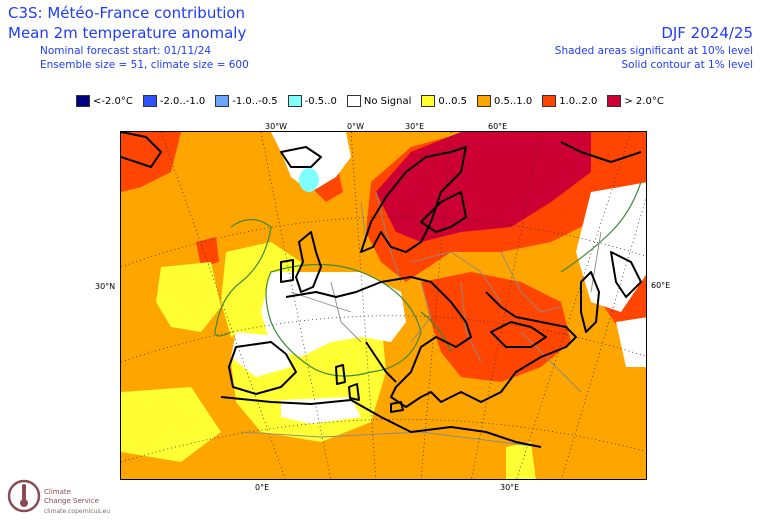 The width and height of the screenshot is (761, 520). What do you see at coordinates (355, 126) in the screenshot?
I see `lon-label-top: 0°W` at bounding box center [355, 126].